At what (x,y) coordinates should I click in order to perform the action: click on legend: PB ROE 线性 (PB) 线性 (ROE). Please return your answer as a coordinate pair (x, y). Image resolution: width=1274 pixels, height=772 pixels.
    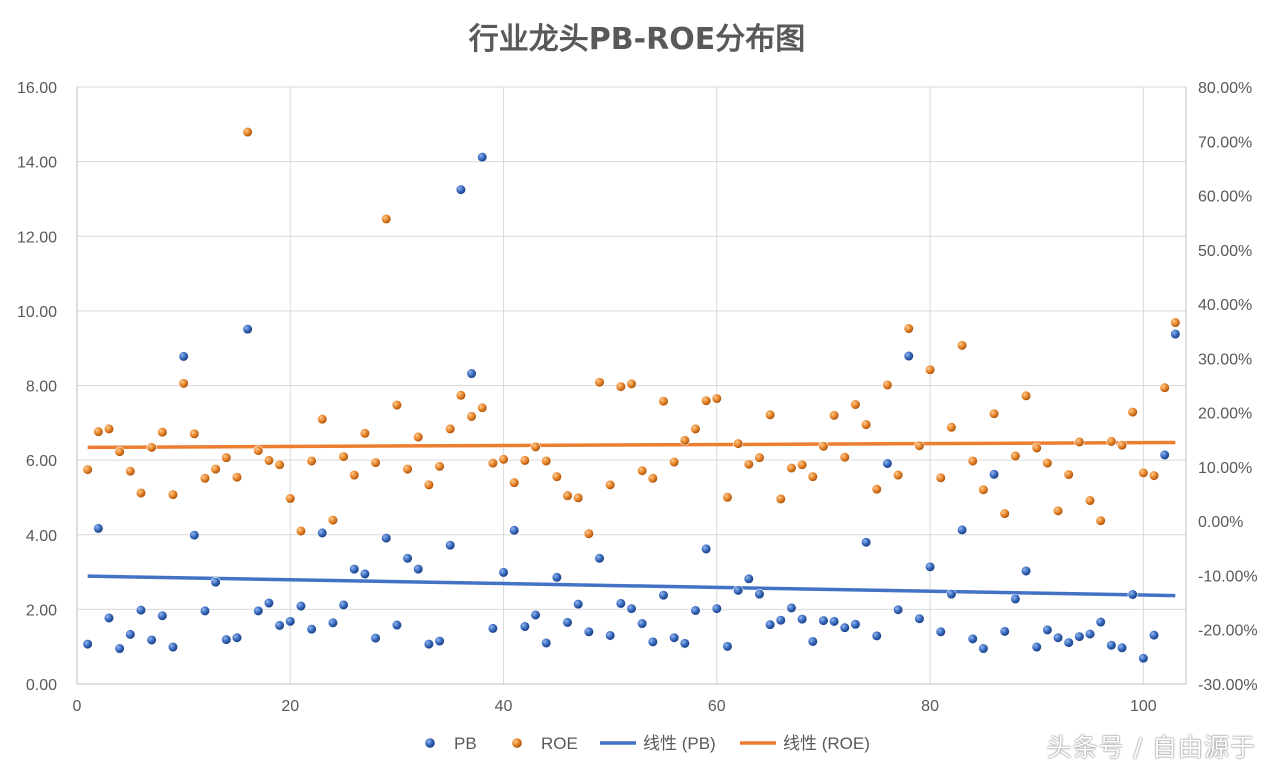
    Looking at the image, I should click on (647, 743).